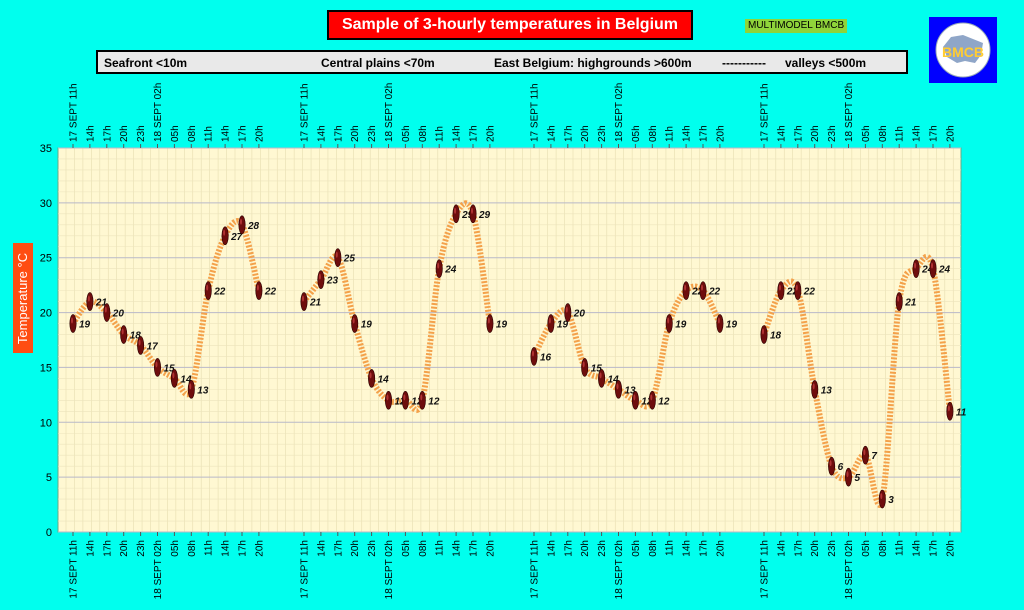  I want to click on bmcb-logo: BMCB, so click(963, 50).